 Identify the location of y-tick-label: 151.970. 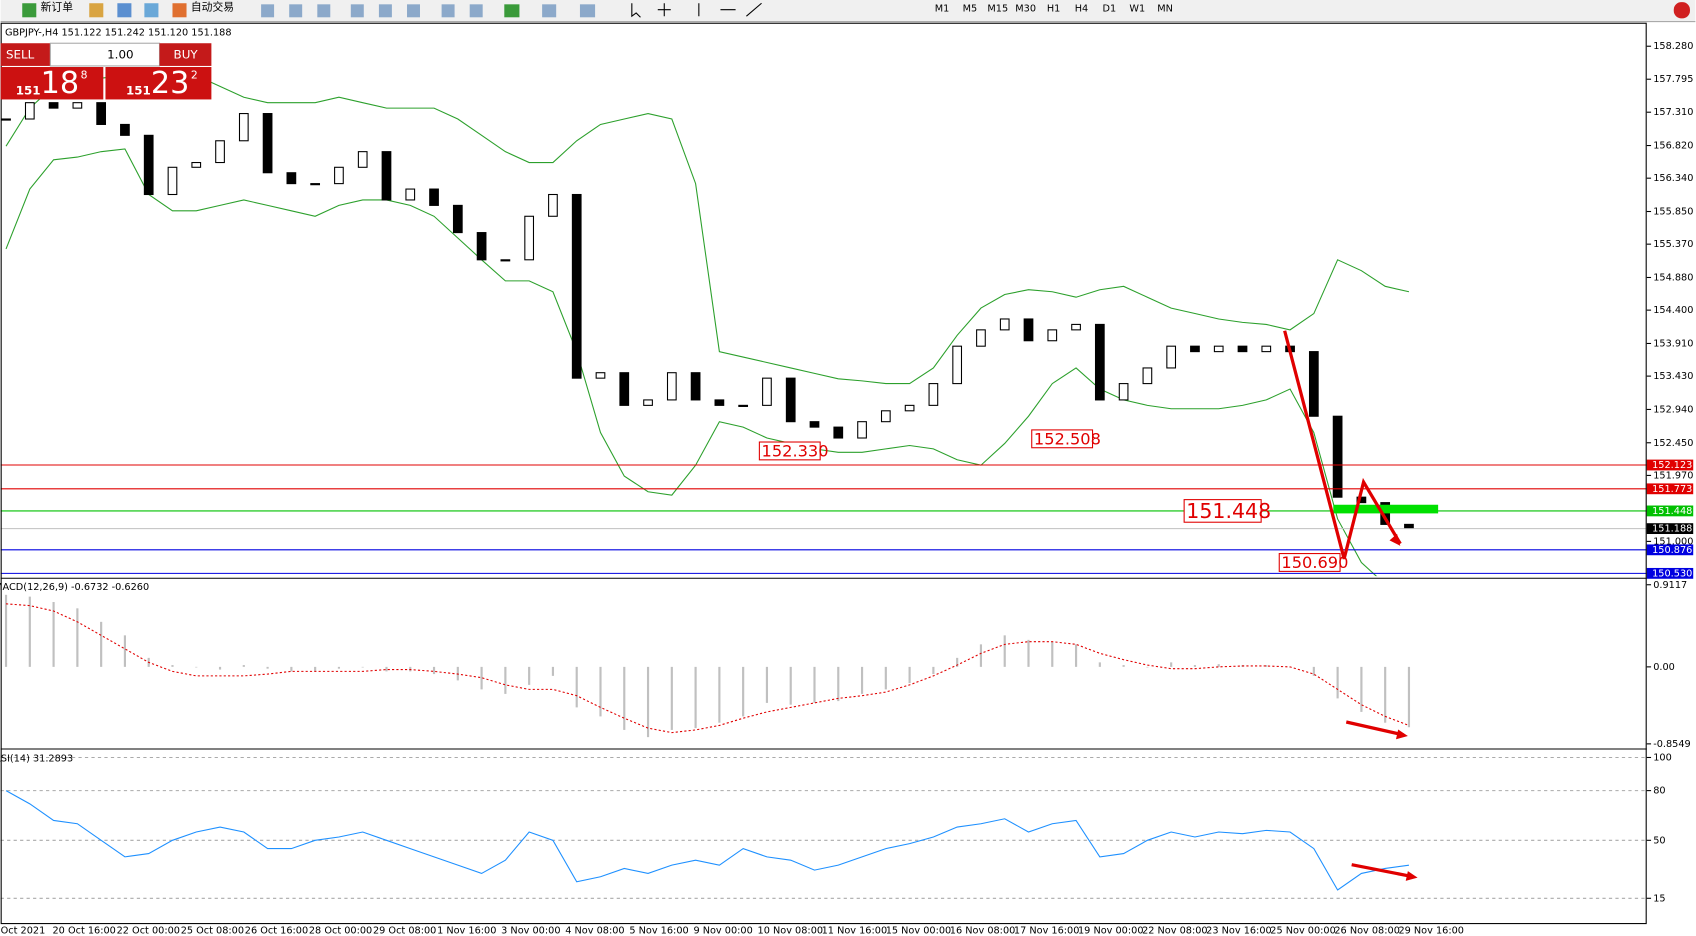
(1673, 475).